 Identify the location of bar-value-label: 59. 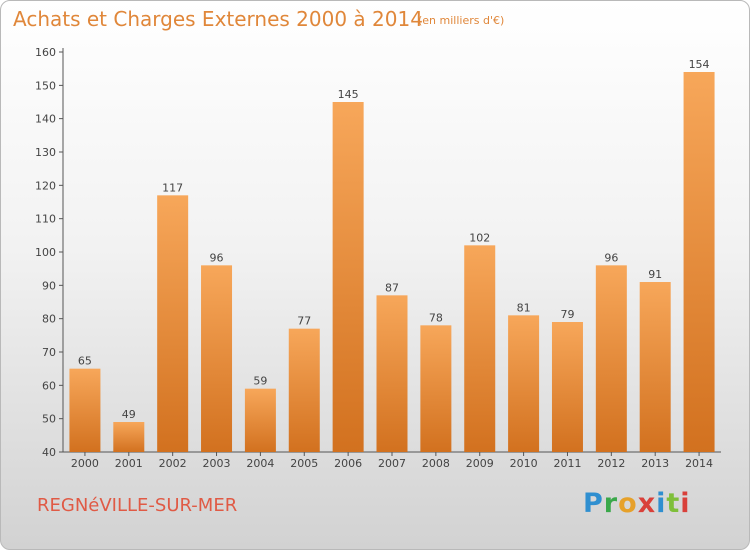
(260, 381).